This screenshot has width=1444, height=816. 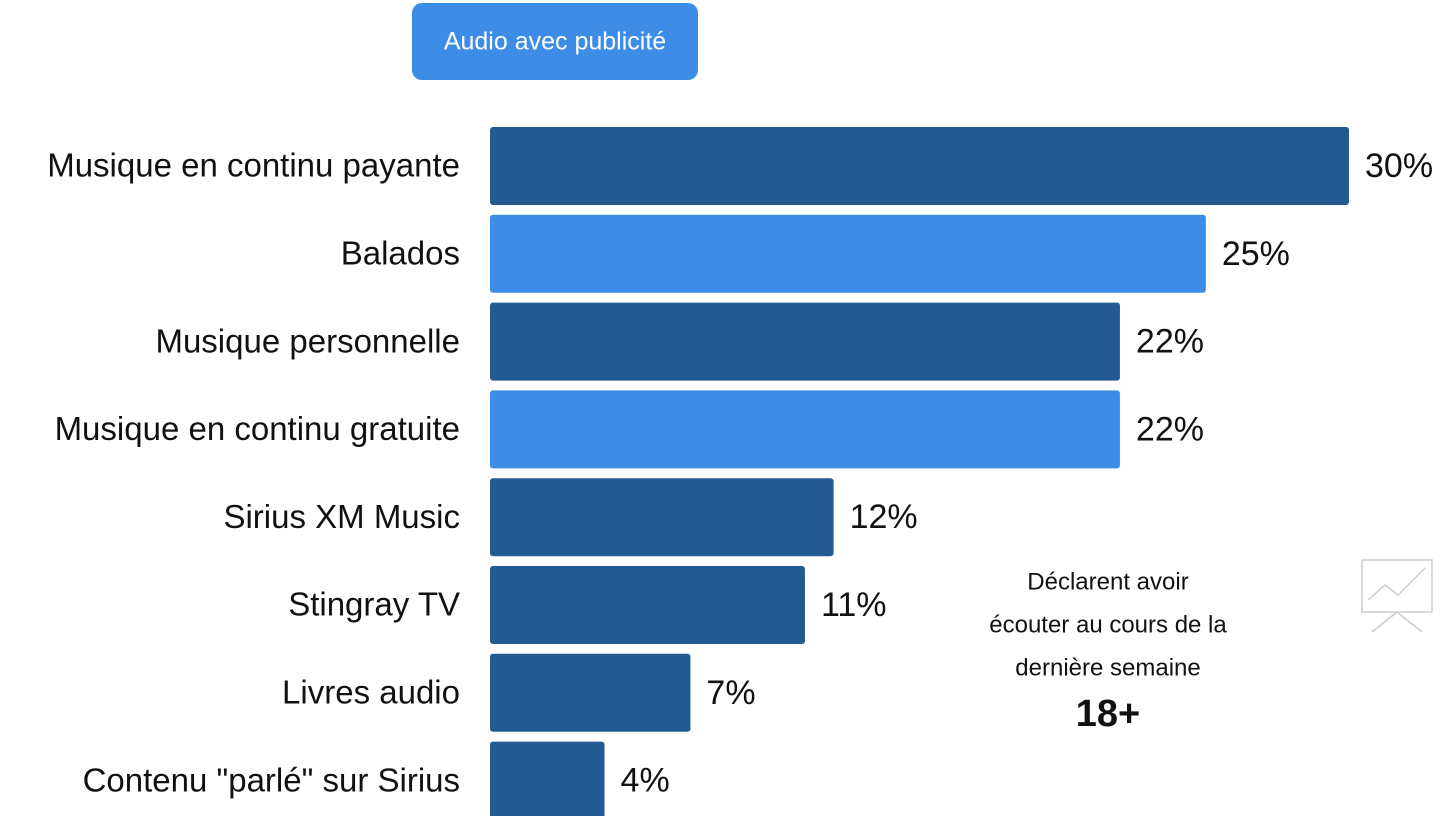 I want to click on annotation-line: écouter au cours de la, so click(x=1108, y=624).